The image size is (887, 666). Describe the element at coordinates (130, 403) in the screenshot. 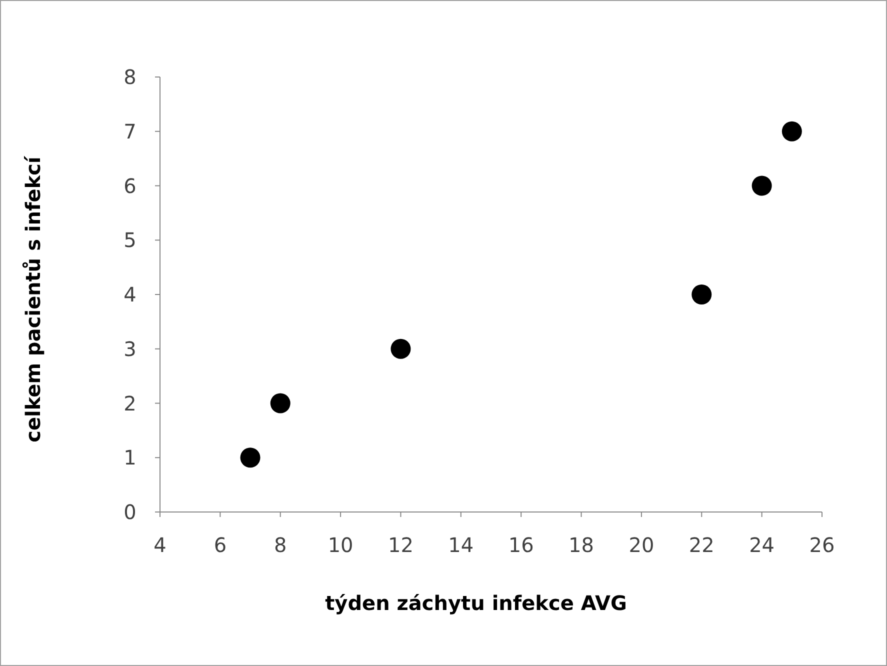

I see `y-tick-label: 2` at that location.